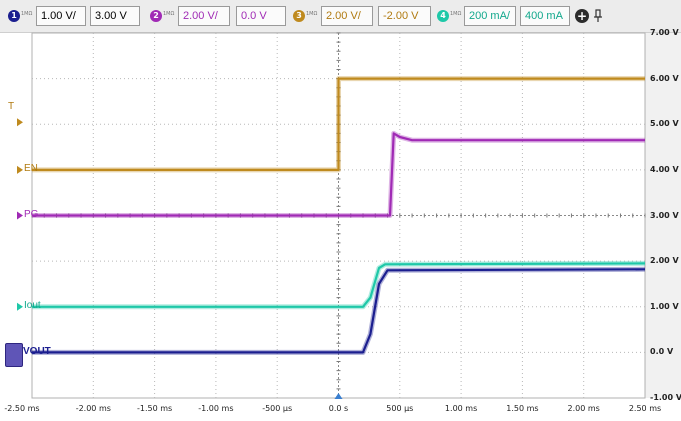 The height and width of the screenshot is (421, 681). Describe the element at coordinates (339, 285) in the screenshot. I see `trace-iout` at that location.